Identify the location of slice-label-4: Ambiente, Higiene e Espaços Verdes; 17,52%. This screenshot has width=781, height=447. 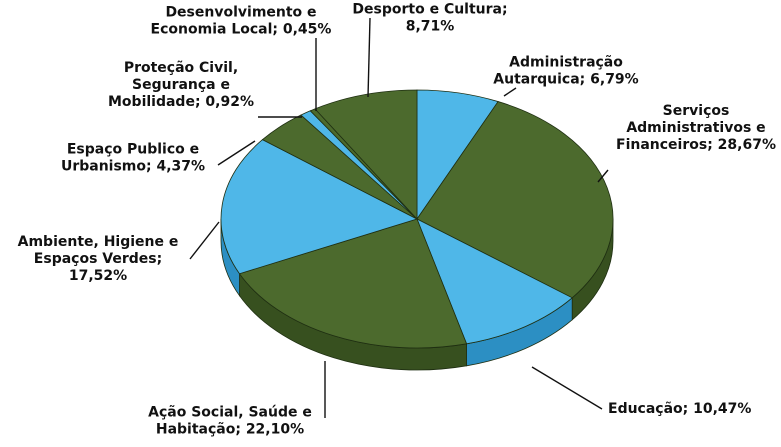
(98, 259).